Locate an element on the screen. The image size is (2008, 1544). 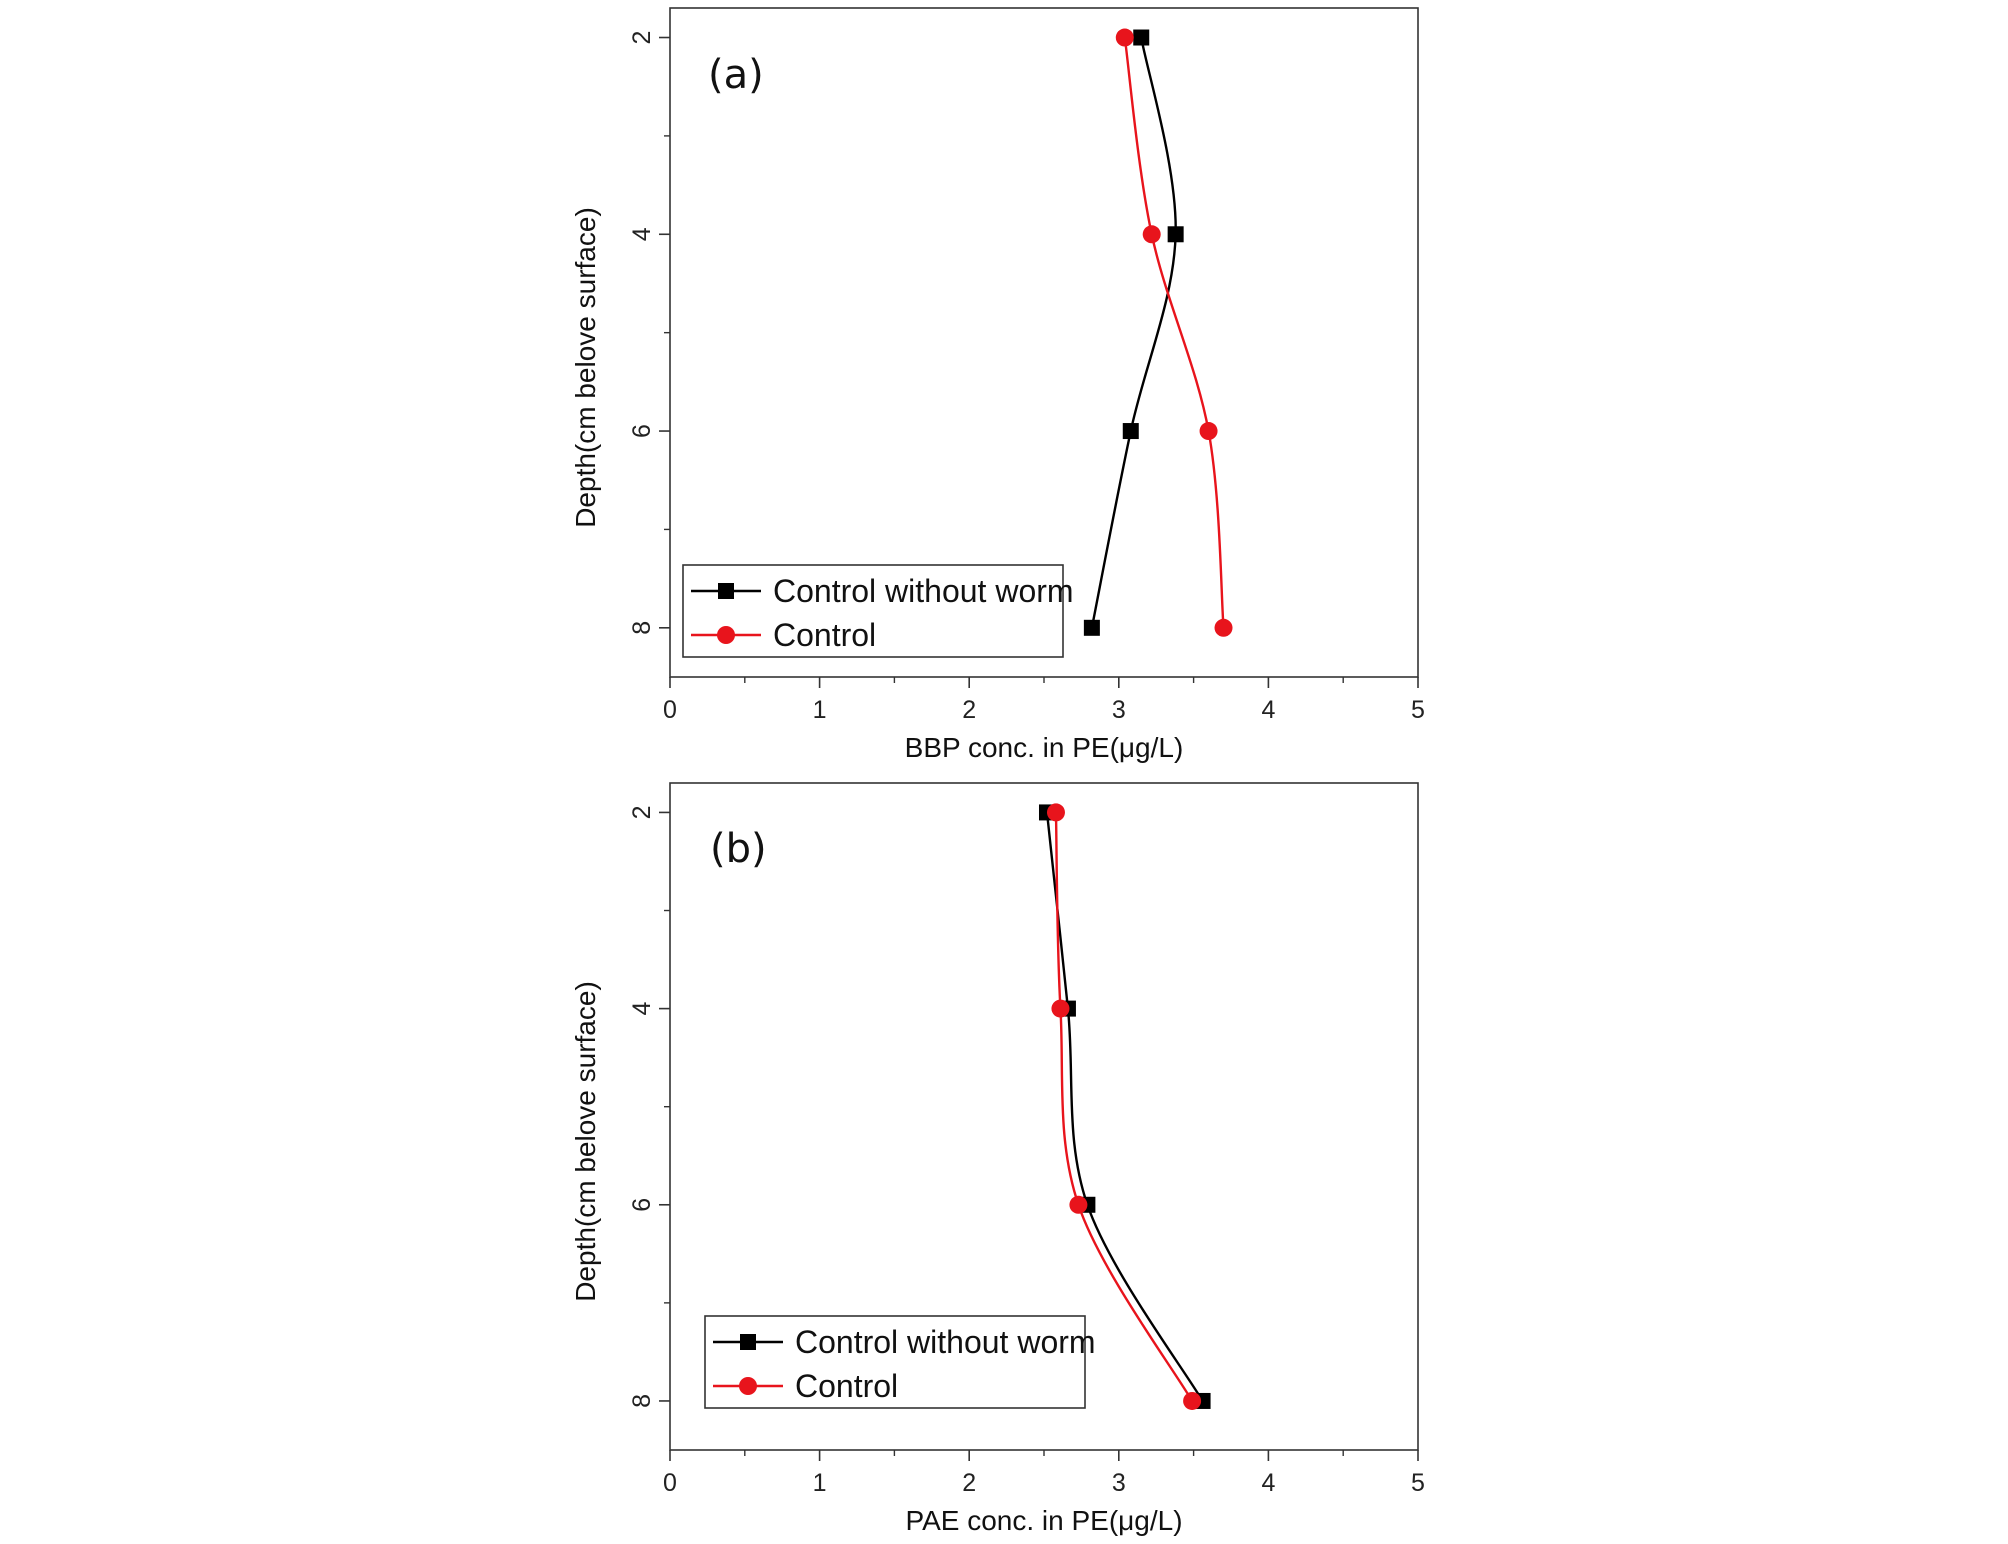
series-control-without-worm is located at coordinates (1133, 332).